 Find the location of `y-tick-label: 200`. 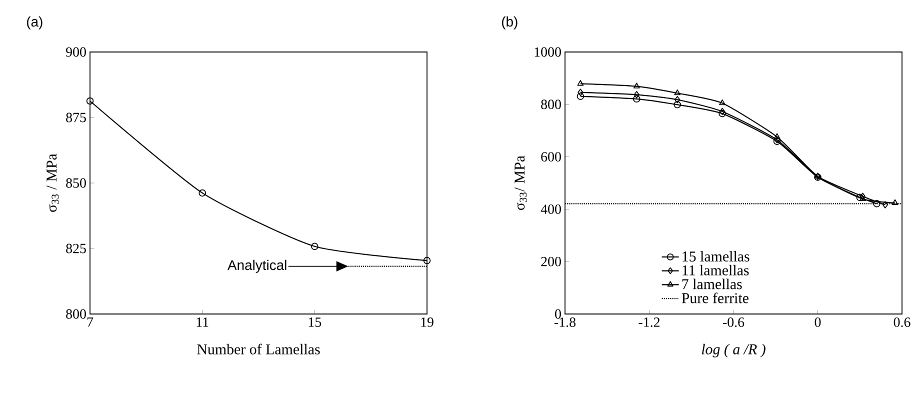

y-tick-label: 200 is located at coordinates (551, 261).